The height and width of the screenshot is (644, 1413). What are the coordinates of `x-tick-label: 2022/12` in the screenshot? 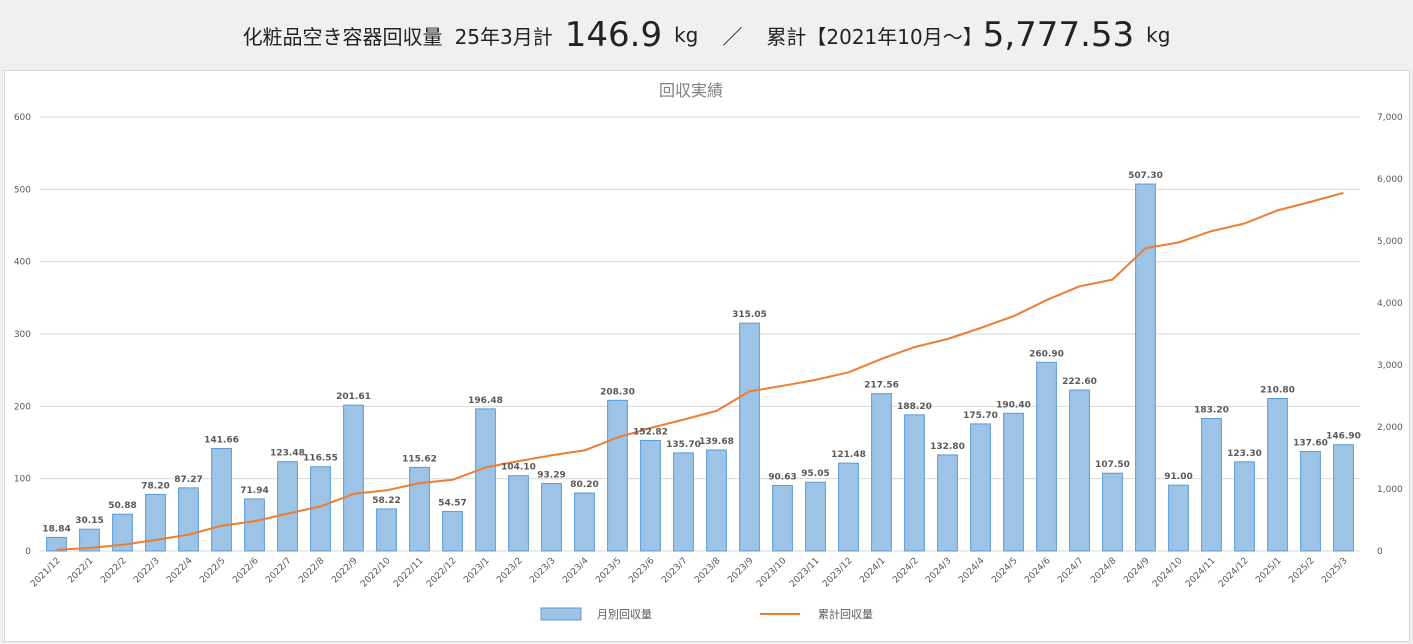 It's located at (442, 573).